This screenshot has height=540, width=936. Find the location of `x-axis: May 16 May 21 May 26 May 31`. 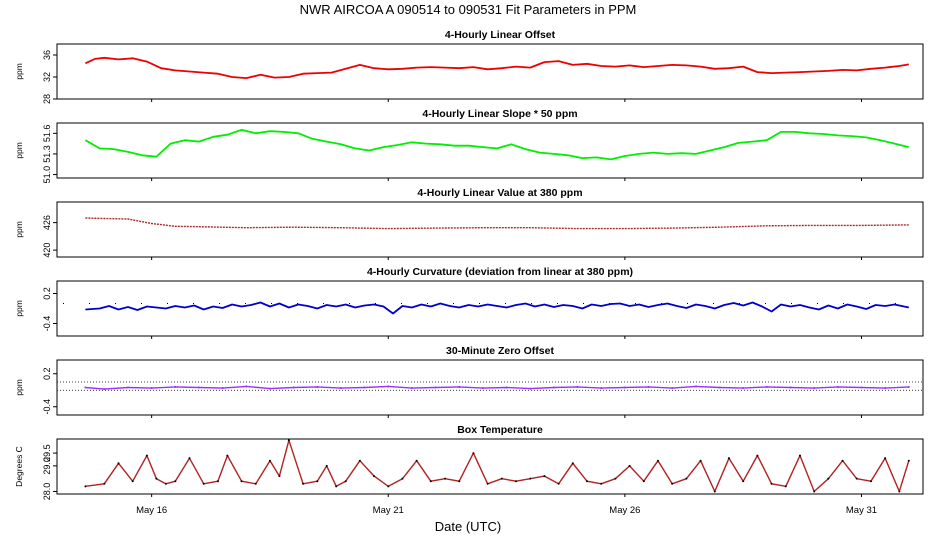

x-axis: May 16 May 21 May 26 May 31 is located at coordinates (506, 510).